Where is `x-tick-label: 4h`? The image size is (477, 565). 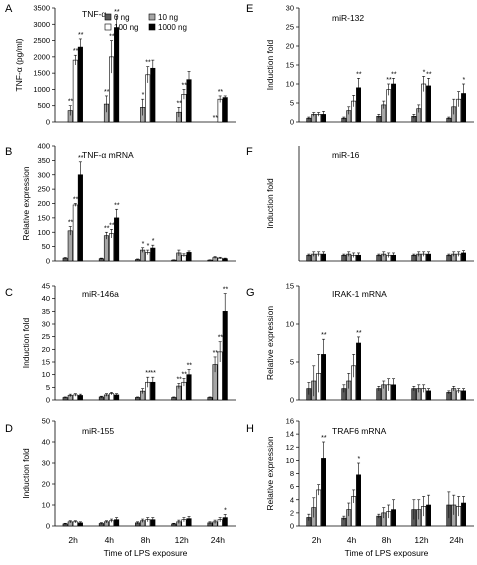
x-tick-label: 4h is located at coordinates (110, 540).